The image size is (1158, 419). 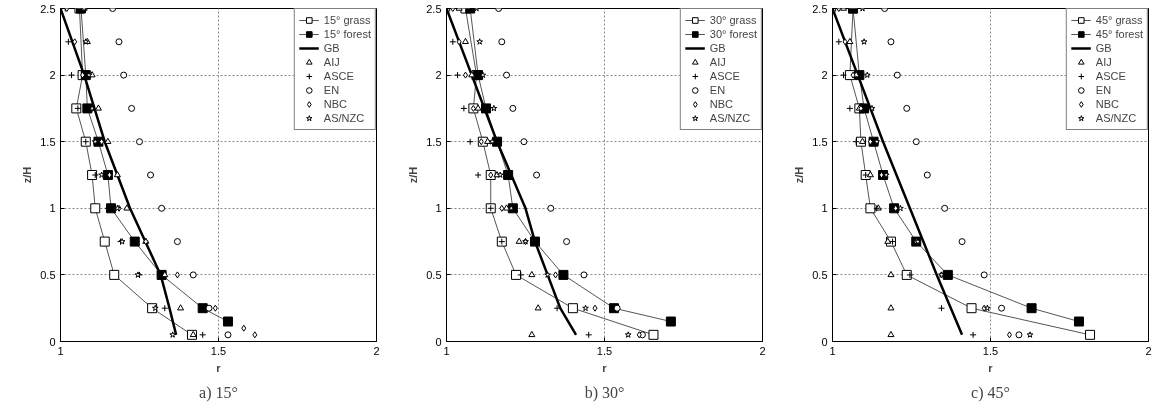 What do you see at coordinates (347, 20) in the screenshot?
I see `legend-label: 15° grass` at bounding box center [347, 20].